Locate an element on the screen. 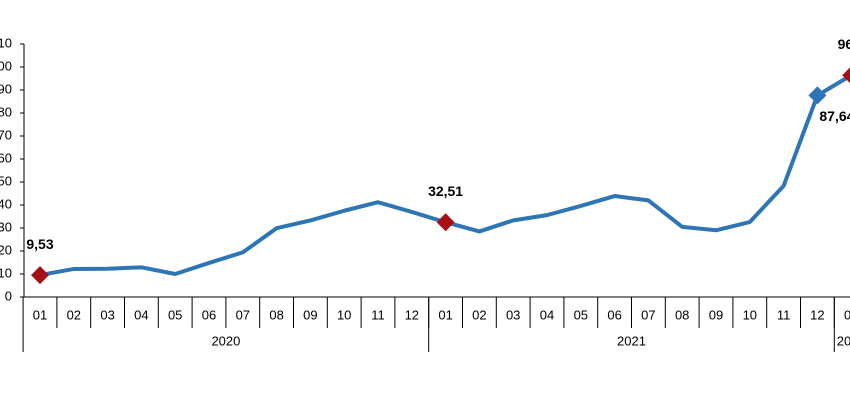 This screenshot has height=400, width=850. y-tick-label: 70 is located at coordinates (6, 134).